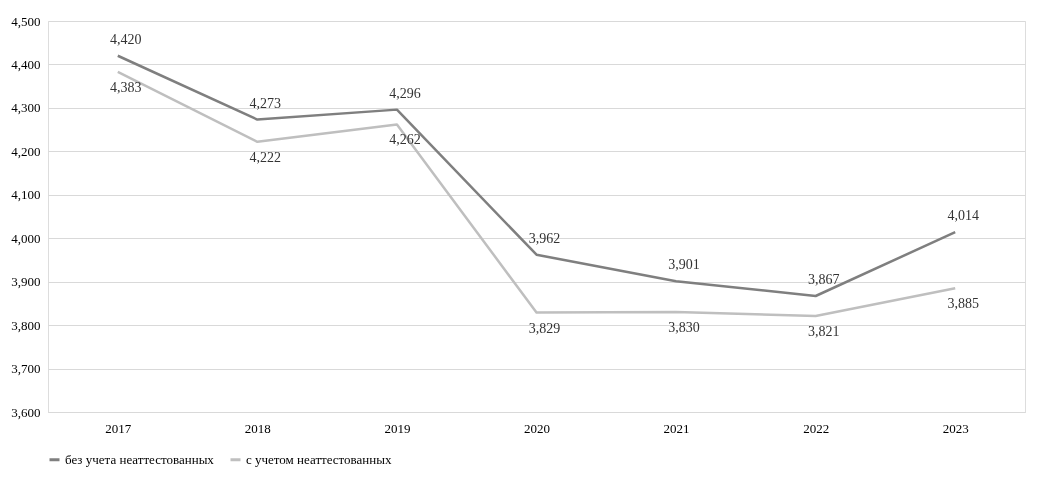 The image size is (1055, 492). What do you see at coordinates (26, 238) in the screenshot?
I see `y-tick-label: 4,000` at bounding box center [26, 238].